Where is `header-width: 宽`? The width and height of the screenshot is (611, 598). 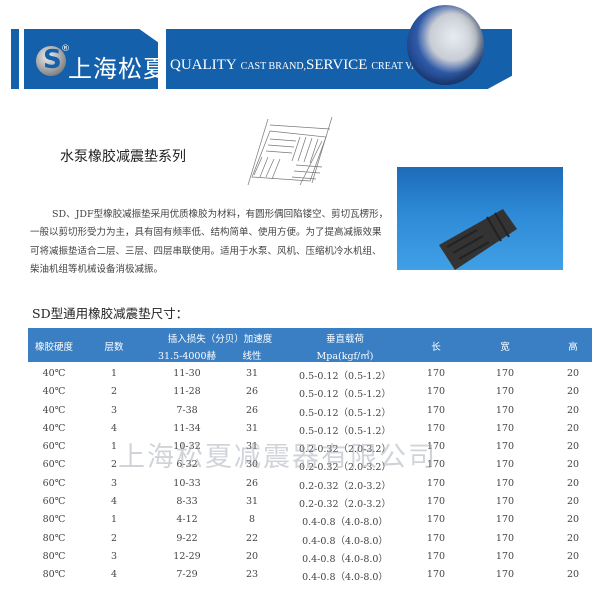
header-width: 宽 is located at coordinates (505, 347).